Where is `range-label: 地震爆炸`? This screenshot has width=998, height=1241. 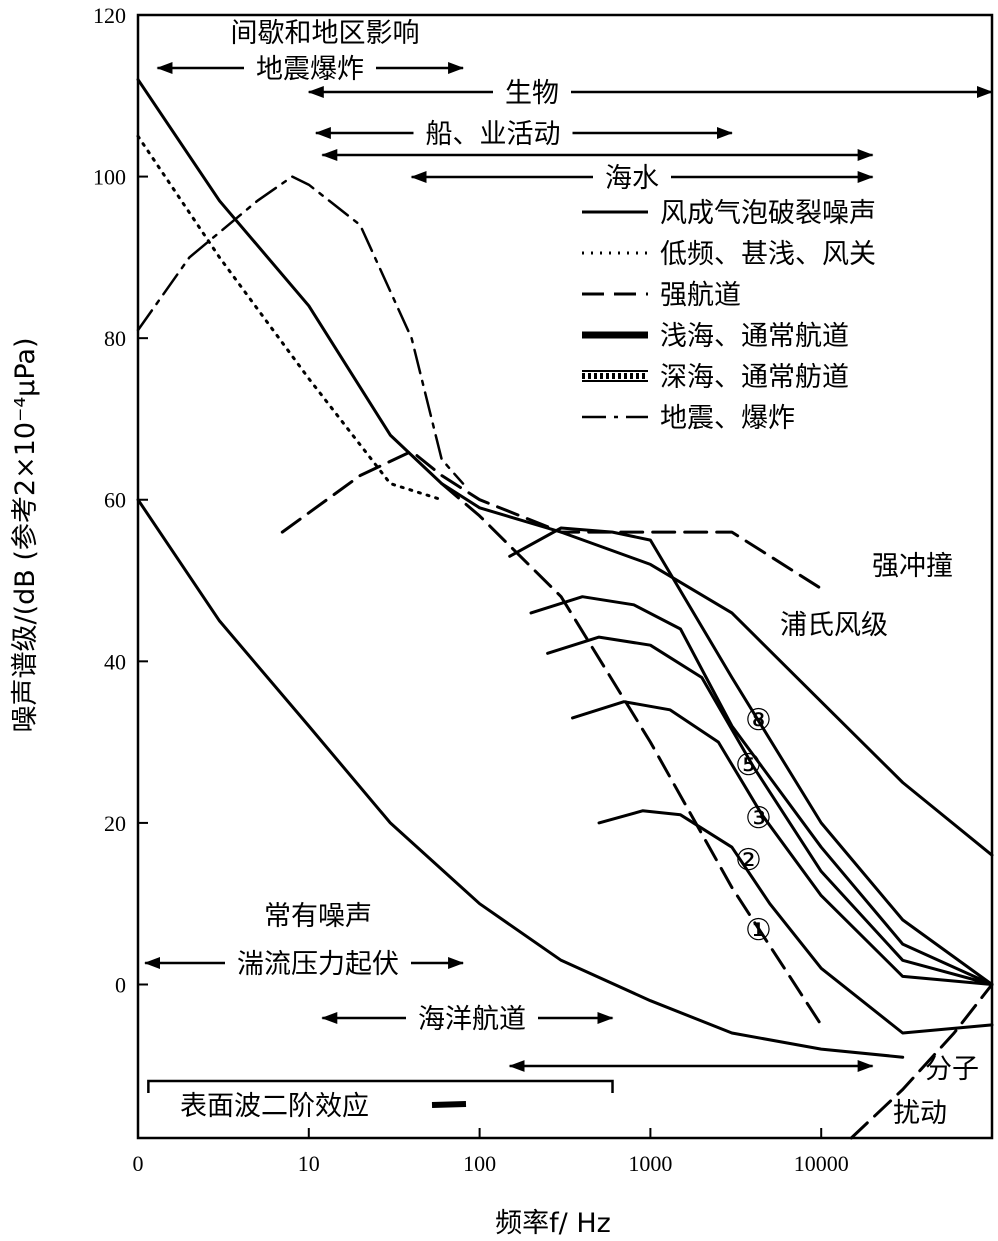 range-label: 地震爆炸 is located at coordinates (310, 69).